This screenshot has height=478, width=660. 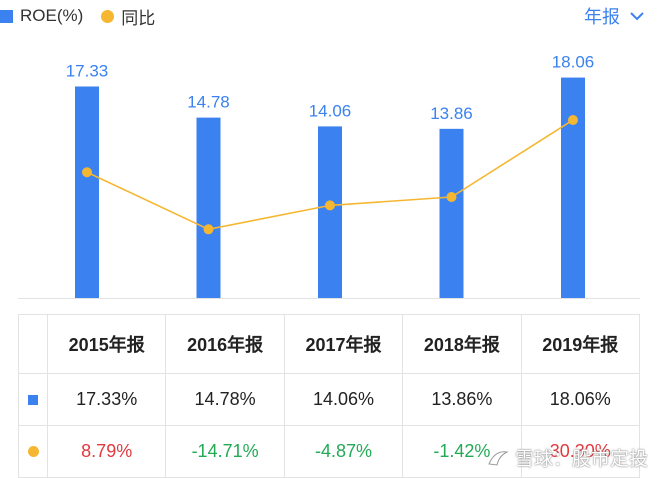 What do you see at coordinates (106, 344) in the screenshot?
I see `table-header-cell: 2015年报` at bounding box center [106, 344].